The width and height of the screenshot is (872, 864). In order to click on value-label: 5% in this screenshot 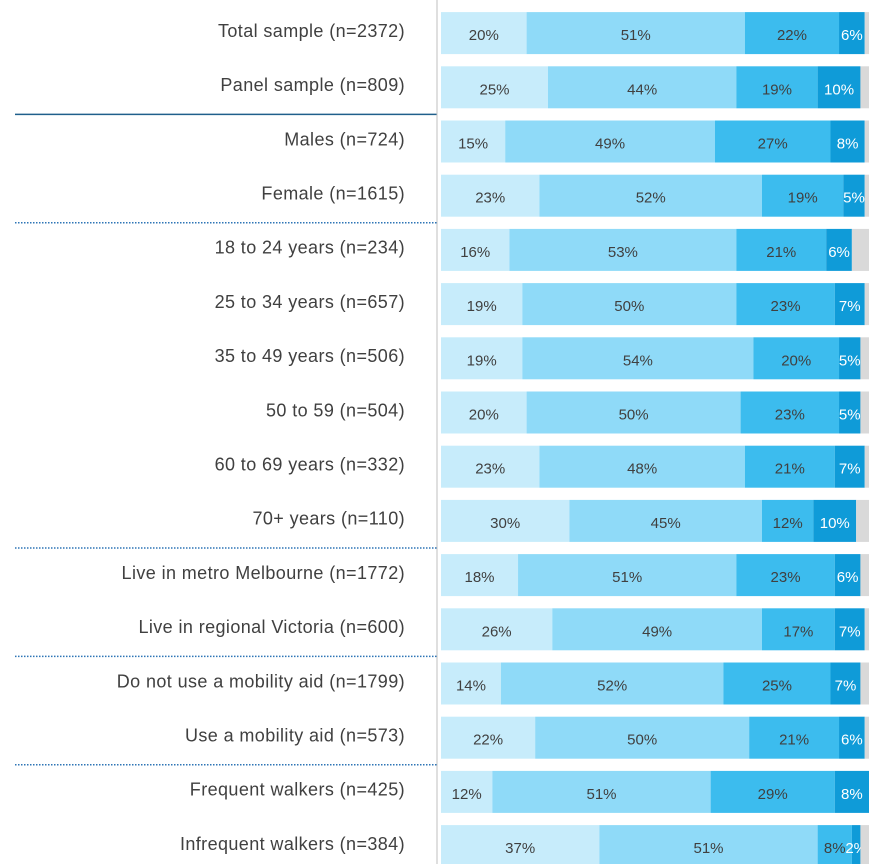, I will do `click(854, 198)`.